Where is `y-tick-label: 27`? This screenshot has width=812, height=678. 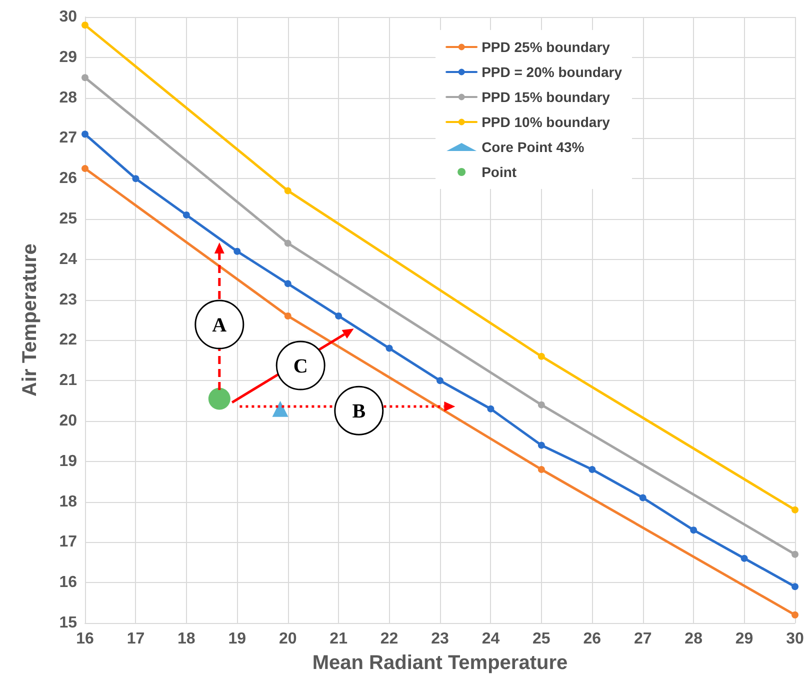 y-tick-label: 27 is located at coordinates (68, 138).